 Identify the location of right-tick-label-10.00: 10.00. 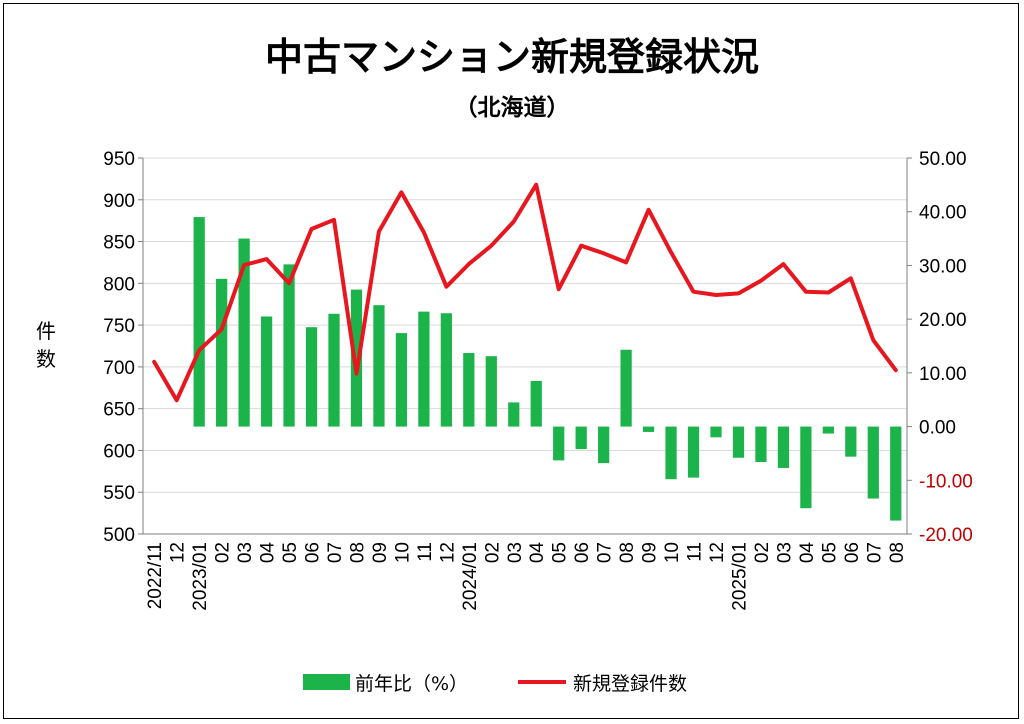
(943, 374).